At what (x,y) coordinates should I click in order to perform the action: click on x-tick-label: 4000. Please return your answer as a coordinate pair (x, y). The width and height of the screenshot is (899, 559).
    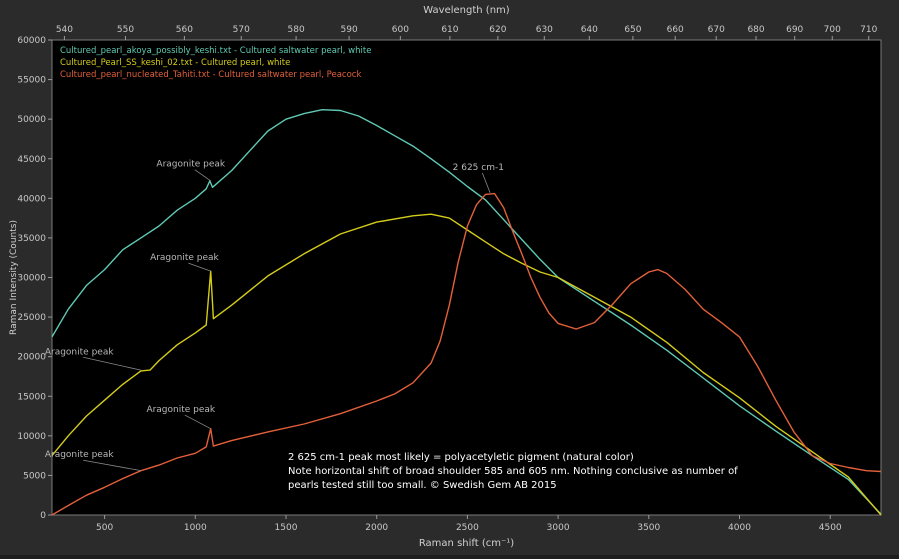
    Looking at the image, I should click on (739, 528).